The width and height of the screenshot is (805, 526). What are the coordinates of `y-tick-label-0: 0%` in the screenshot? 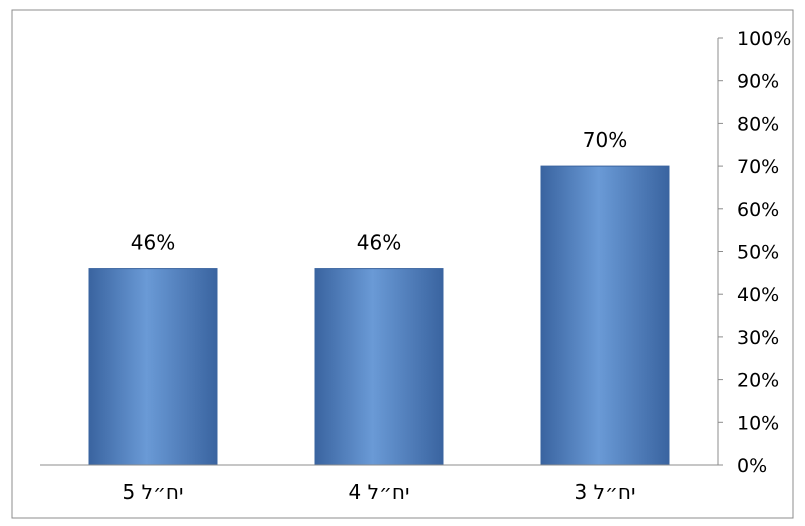 It's located at (752, 466).